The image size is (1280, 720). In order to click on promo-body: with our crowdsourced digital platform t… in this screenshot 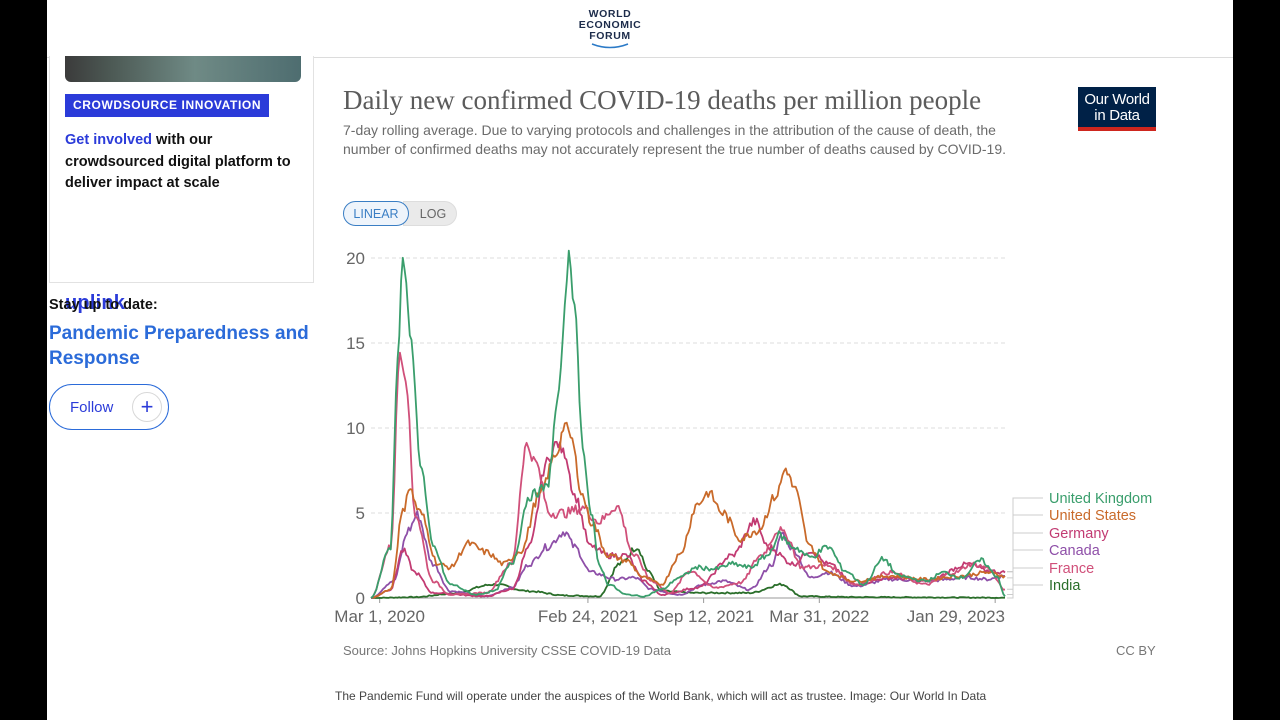, I will do `click(178, 161)`.